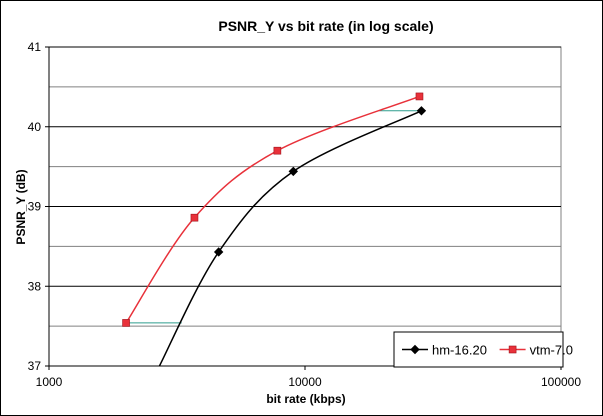 The image size is (603, 416). Describe the element at coordinates (35, 207) in the screenshot. I see `y-tick-label: 39` at that location.